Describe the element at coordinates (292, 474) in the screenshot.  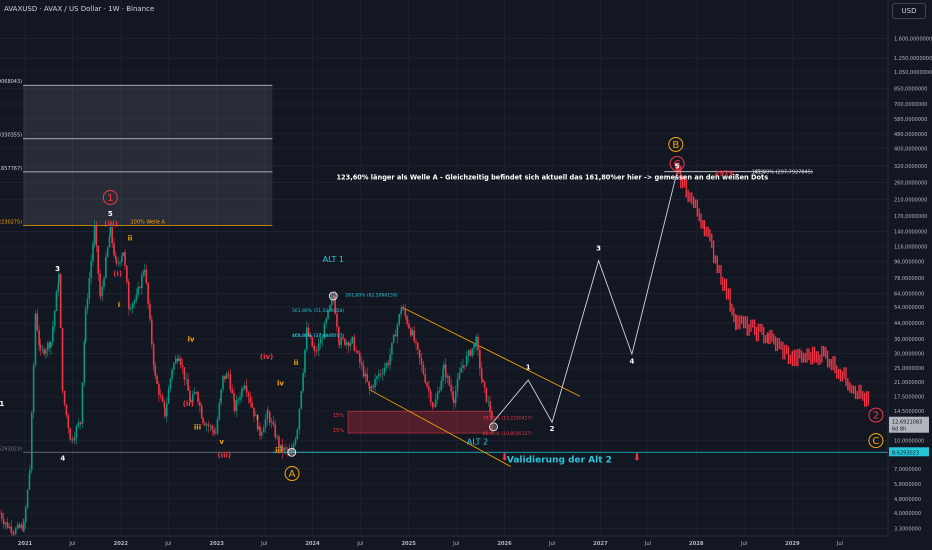
I see `wave-label: A` at that location.